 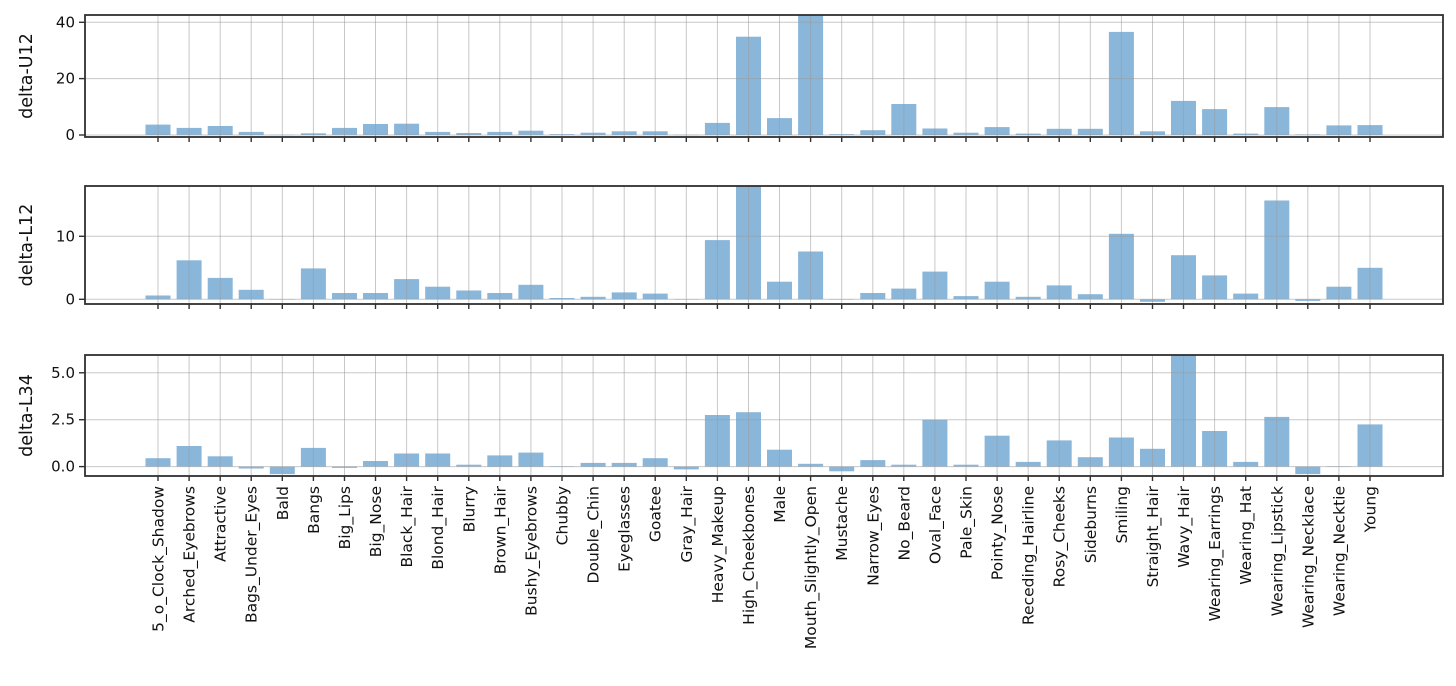 I want to click on x-tick-label-Pale_Skin: Pale_Skin, so click(x=967, y=522).